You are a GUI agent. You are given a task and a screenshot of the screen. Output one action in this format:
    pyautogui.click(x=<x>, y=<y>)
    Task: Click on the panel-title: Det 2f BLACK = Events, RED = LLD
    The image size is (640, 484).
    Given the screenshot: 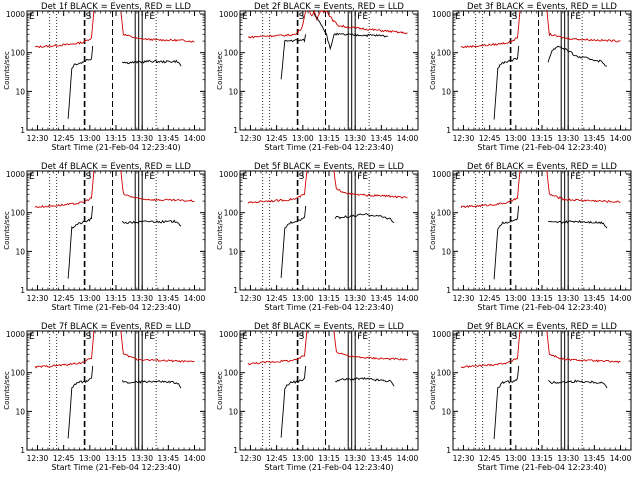 What is the action you would take?
    pyautogui.click(x=329, y=7)
    